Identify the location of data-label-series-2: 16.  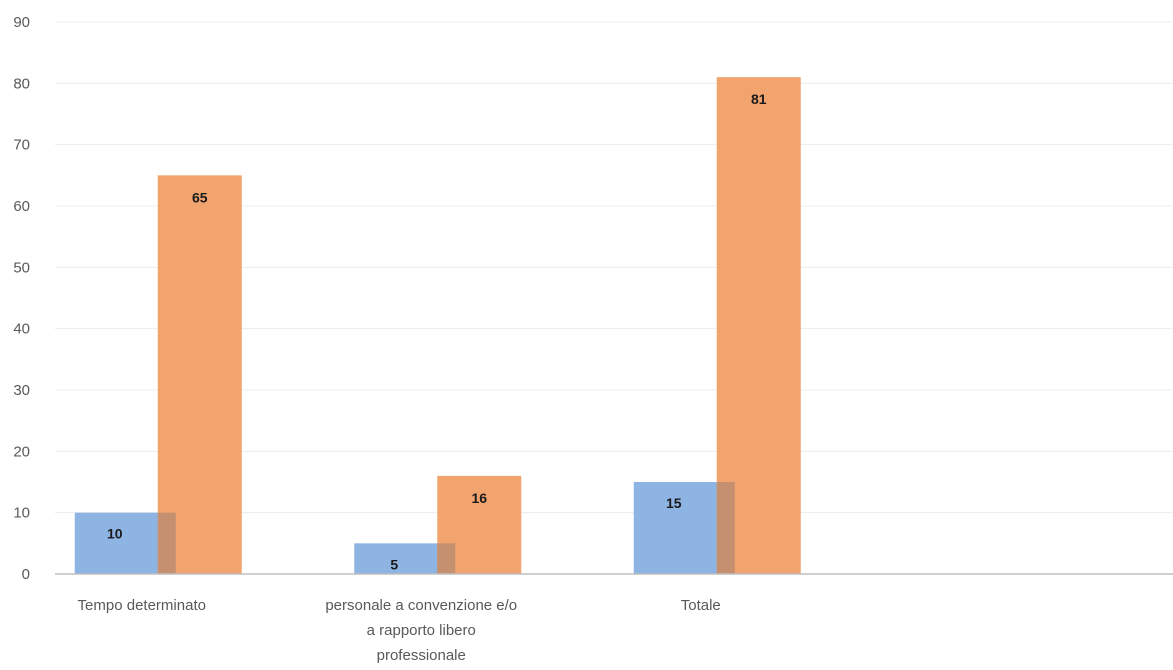
(479, 498).